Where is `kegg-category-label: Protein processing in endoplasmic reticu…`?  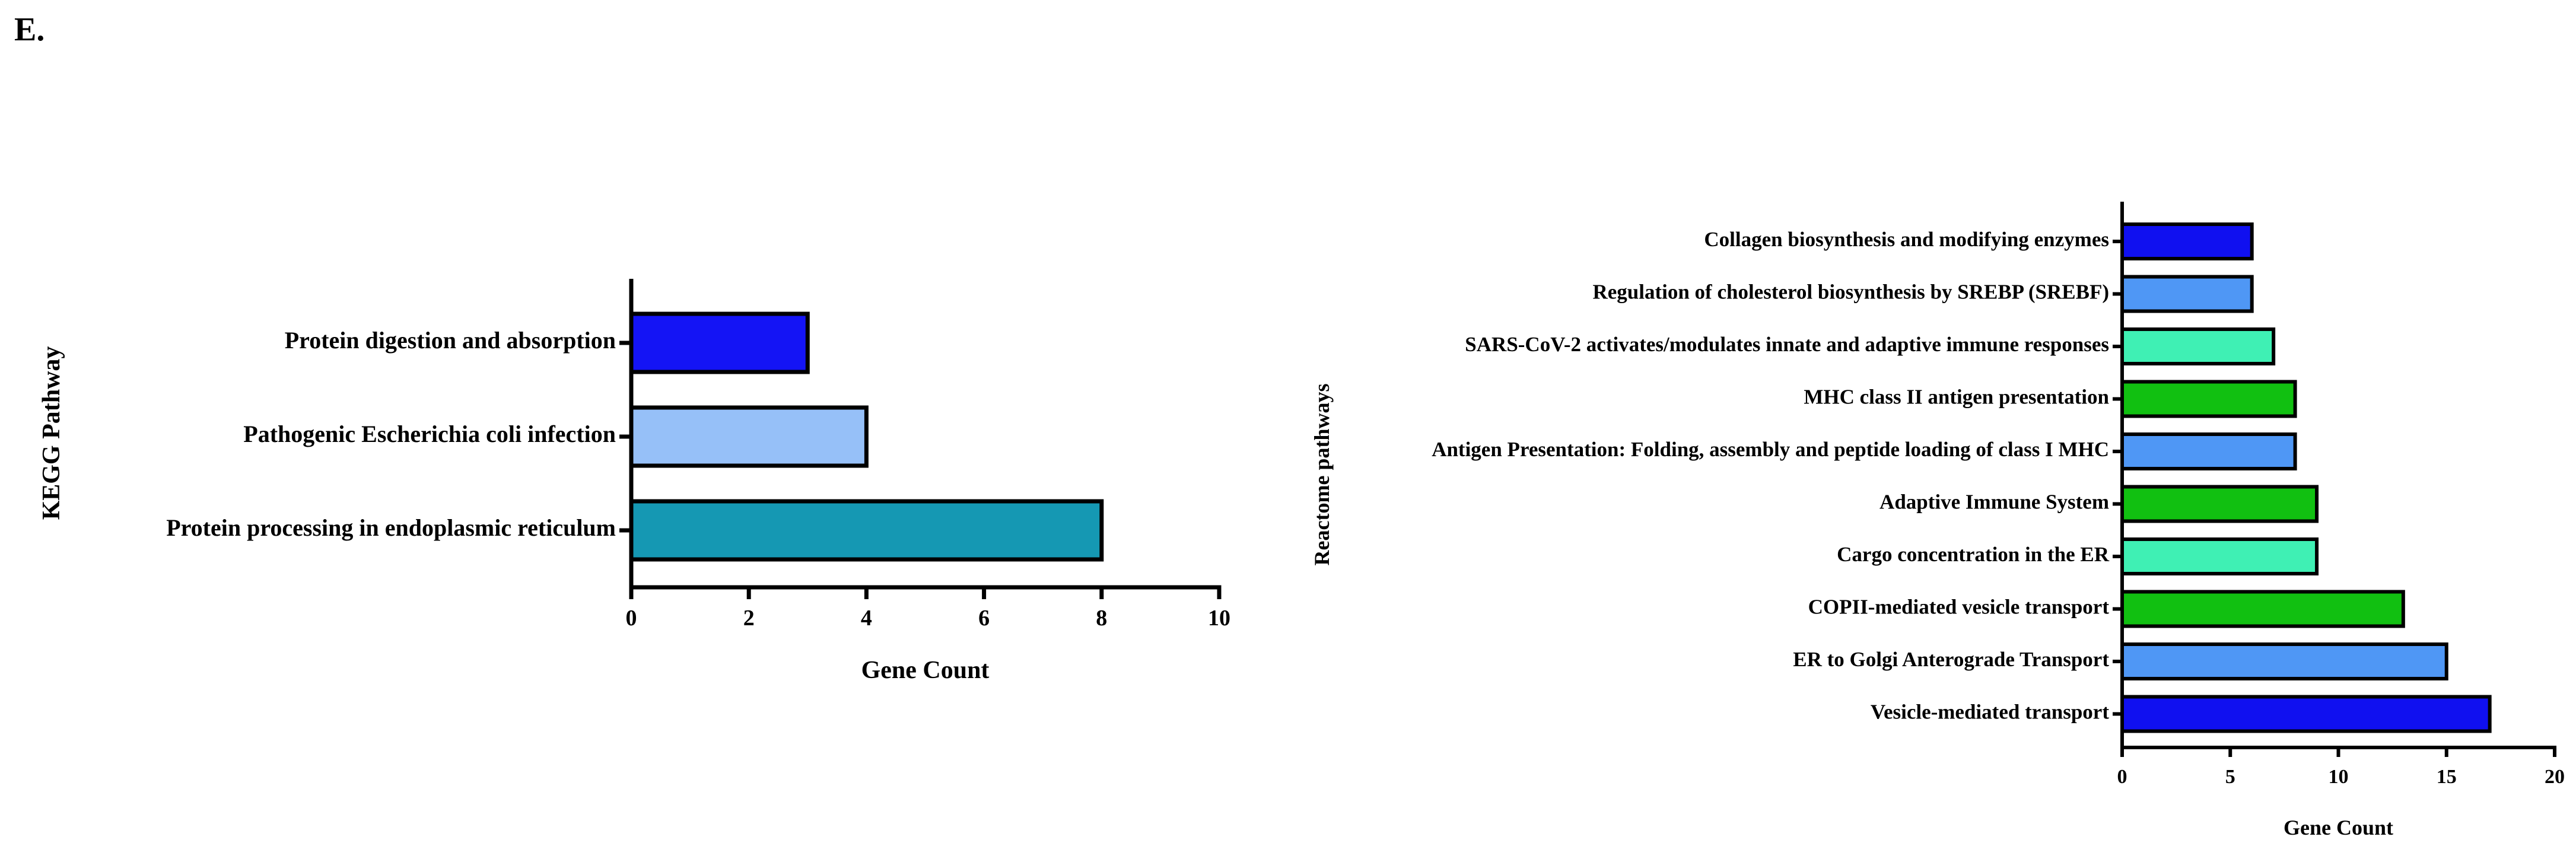
kegg-category-label: Protein processing in endoplasmic reticu… is located at coordinates (391, 528).